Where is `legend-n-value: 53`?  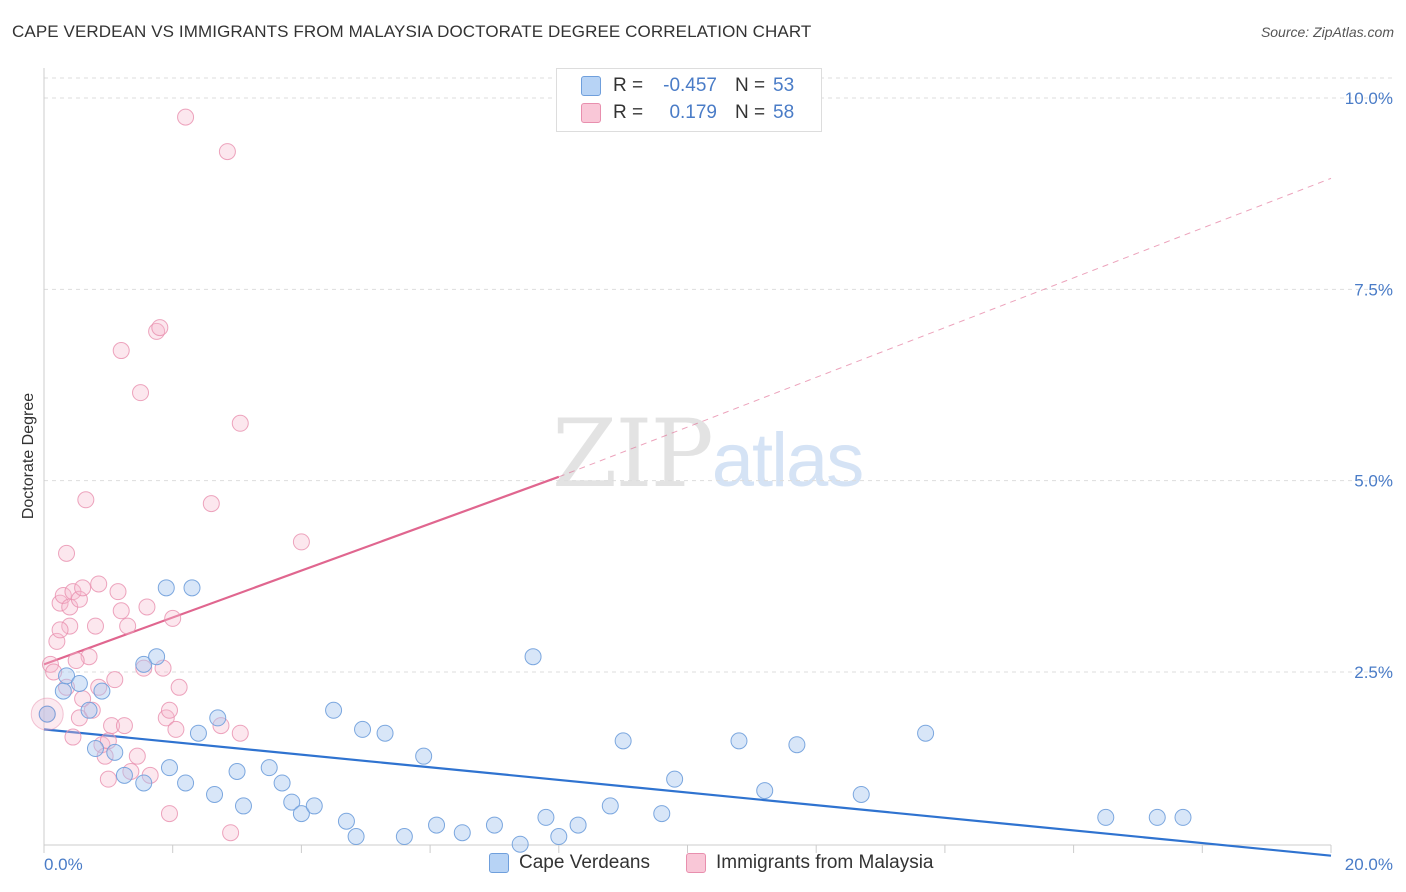 legend-n-value: 53 is located at coordinates (784, 85).